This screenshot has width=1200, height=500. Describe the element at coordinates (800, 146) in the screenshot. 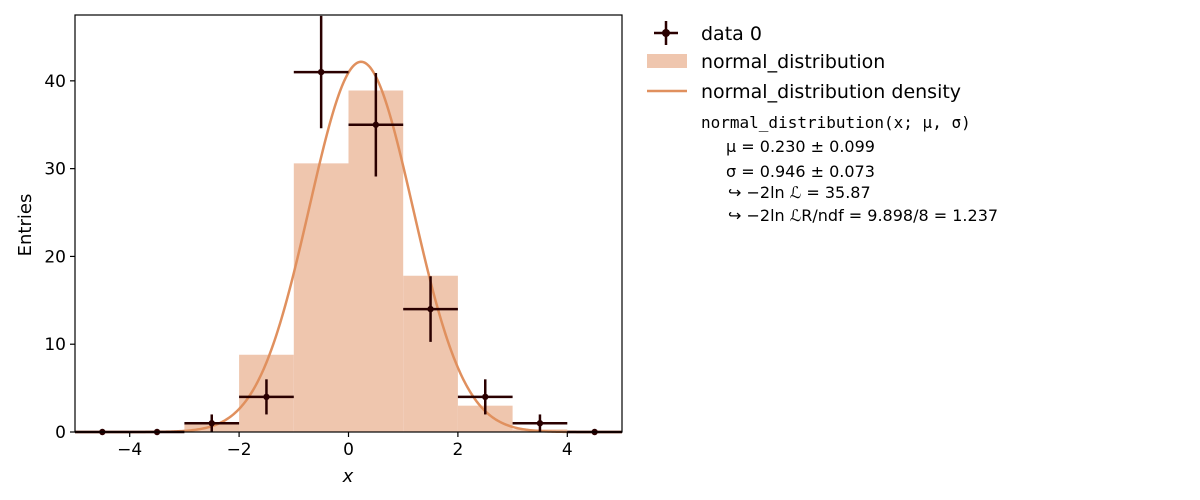

I see `fit-line-mu: μ = 0.230 ± 0.099` at that location.